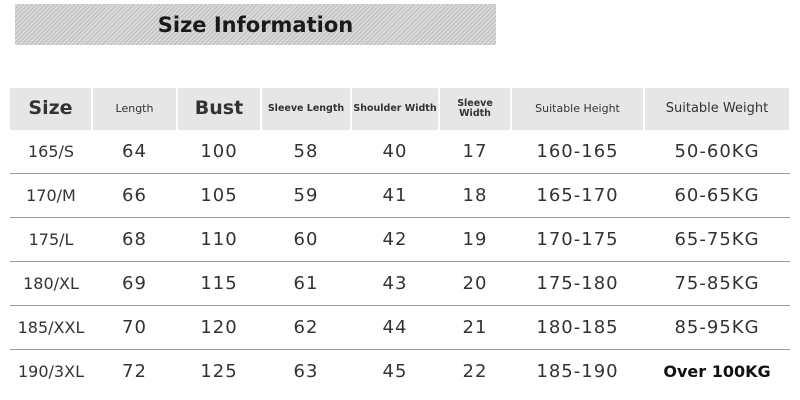 The image size is (800, 400). I want to click on cell: 115, so click(219, 283).